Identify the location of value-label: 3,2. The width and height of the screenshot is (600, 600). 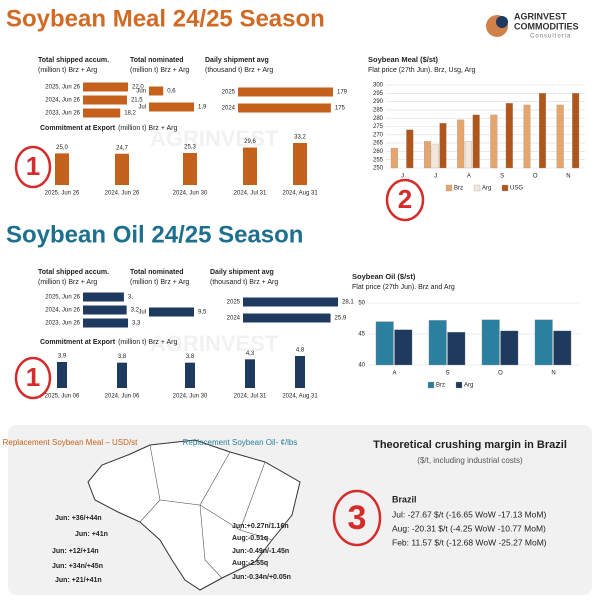
(135, 311).